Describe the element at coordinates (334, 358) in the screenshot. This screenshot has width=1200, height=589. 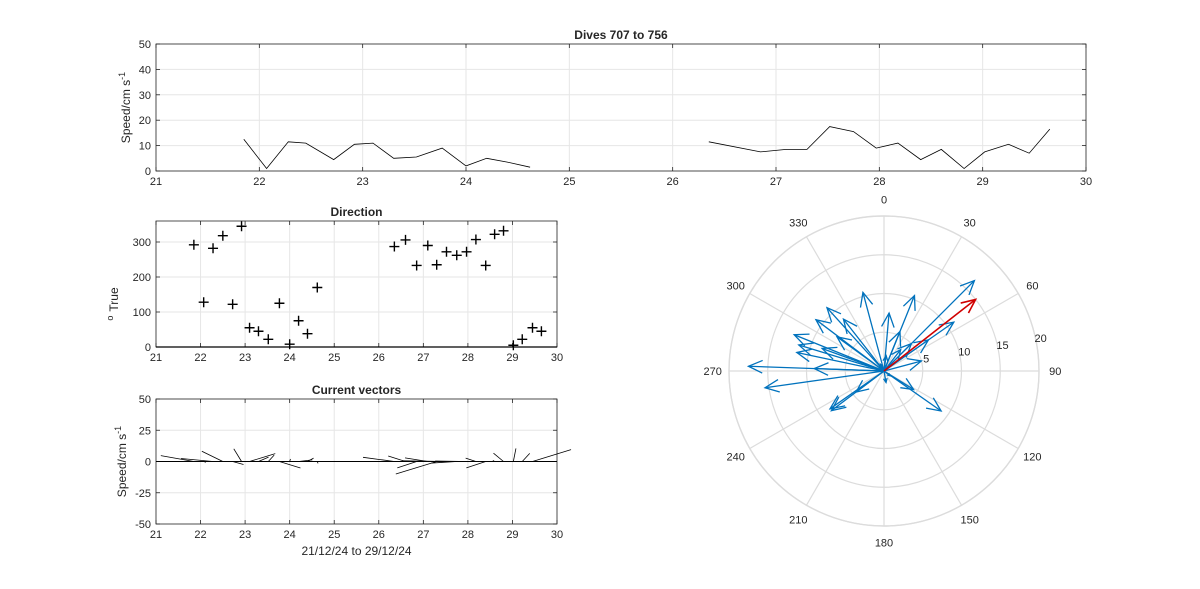
I see `x-tick-label: 25` at that location.